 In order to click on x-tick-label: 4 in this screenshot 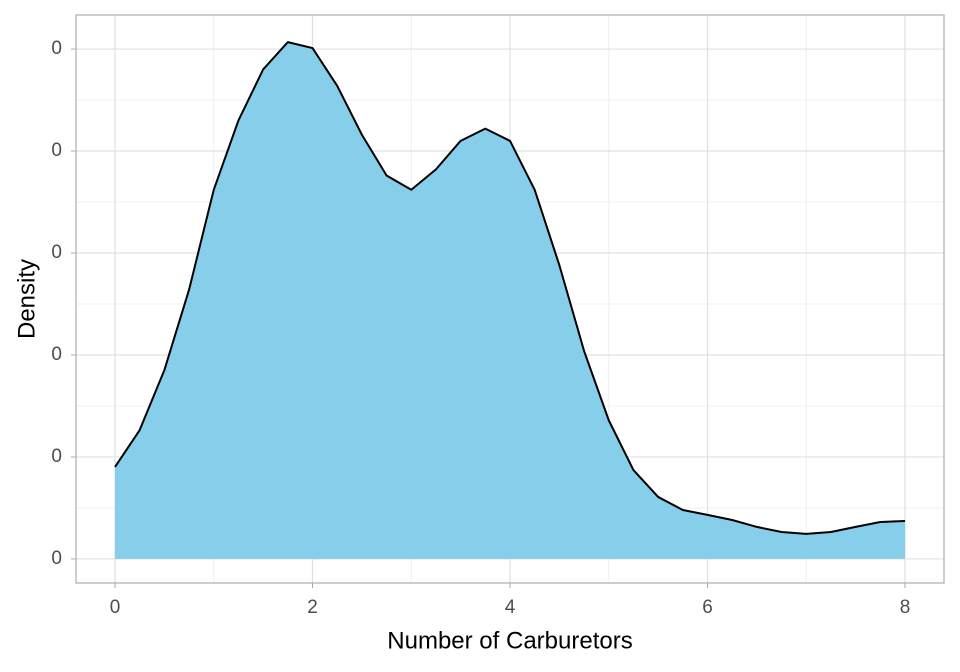, I will do `click(510, 607)`.